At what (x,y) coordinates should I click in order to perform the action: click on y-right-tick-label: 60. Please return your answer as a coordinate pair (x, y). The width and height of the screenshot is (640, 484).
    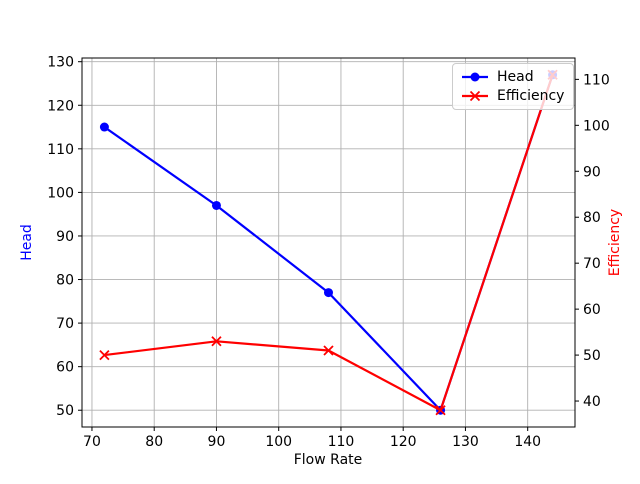
    Looking at the image, I should click on (592, 310).